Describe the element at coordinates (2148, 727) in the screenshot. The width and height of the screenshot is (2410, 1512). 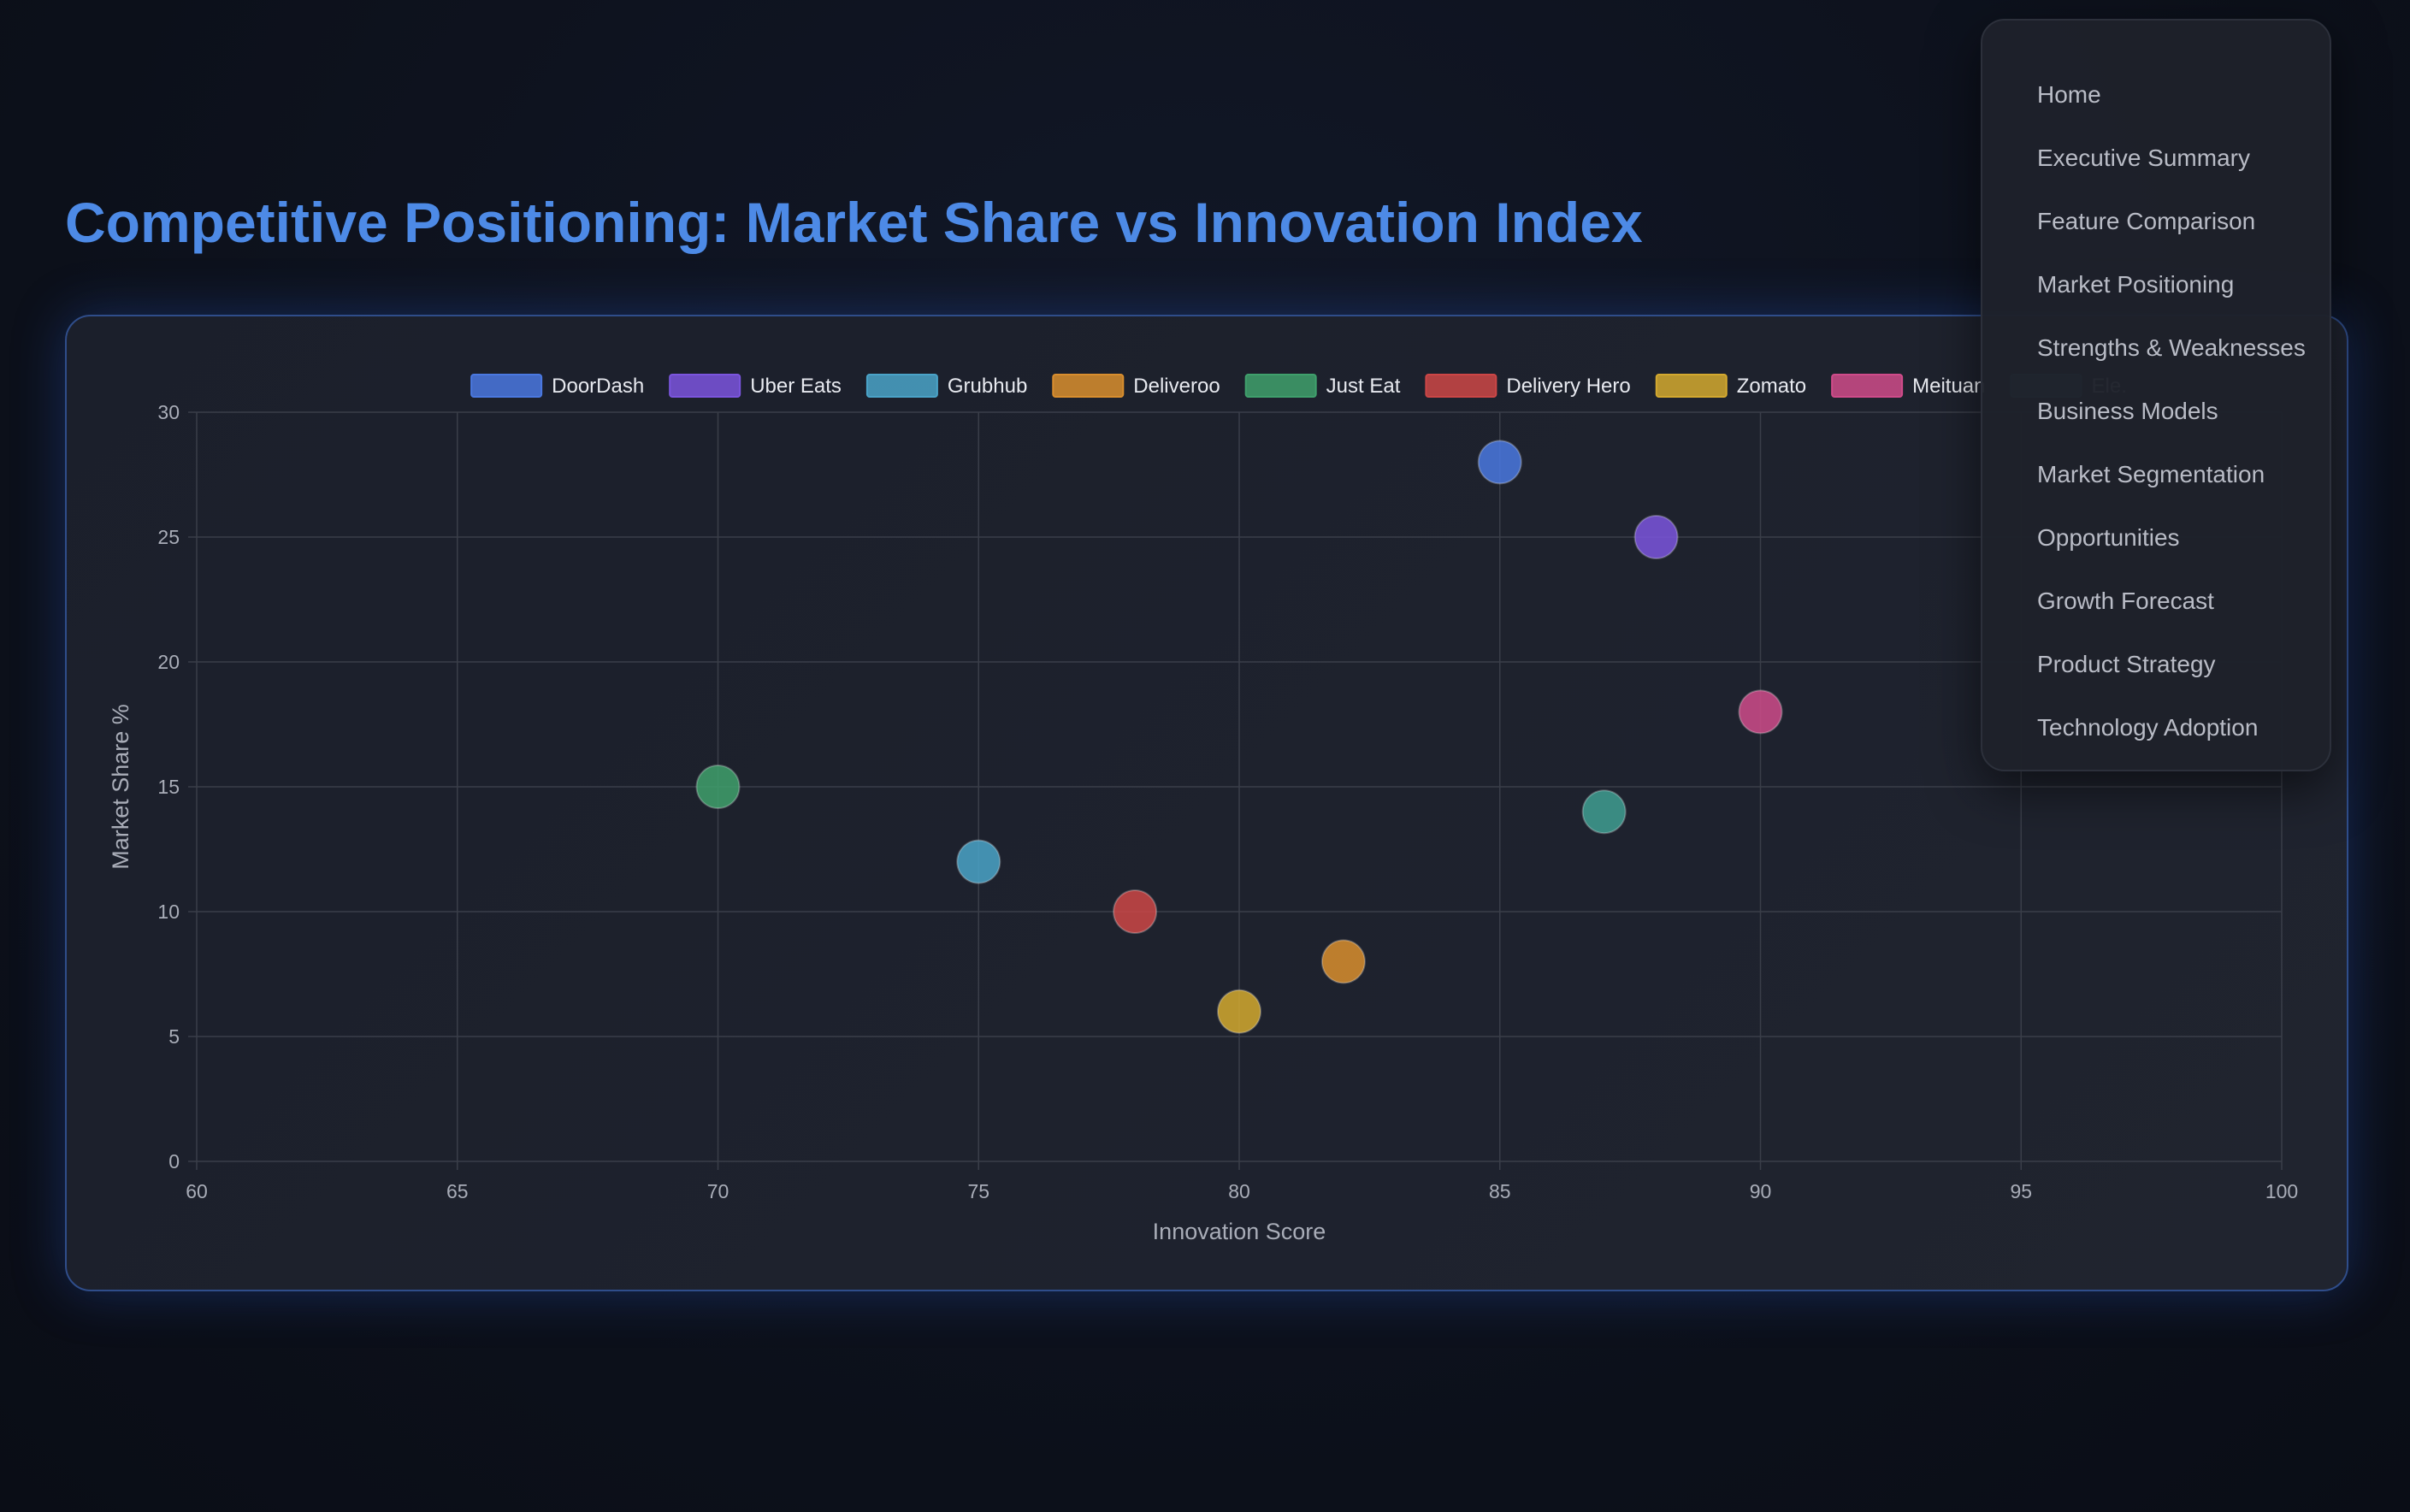
I see `nav-item-technology-adoption: Technology Adoption` at that location.